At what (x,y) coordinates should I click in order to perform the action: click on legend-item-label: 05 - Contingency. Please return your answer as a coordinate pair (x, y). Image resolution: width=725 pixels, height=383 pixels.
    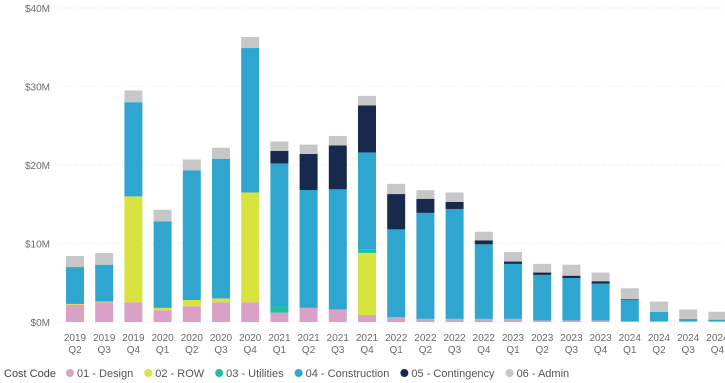
    Looking at the image, I should click on (453, 374).